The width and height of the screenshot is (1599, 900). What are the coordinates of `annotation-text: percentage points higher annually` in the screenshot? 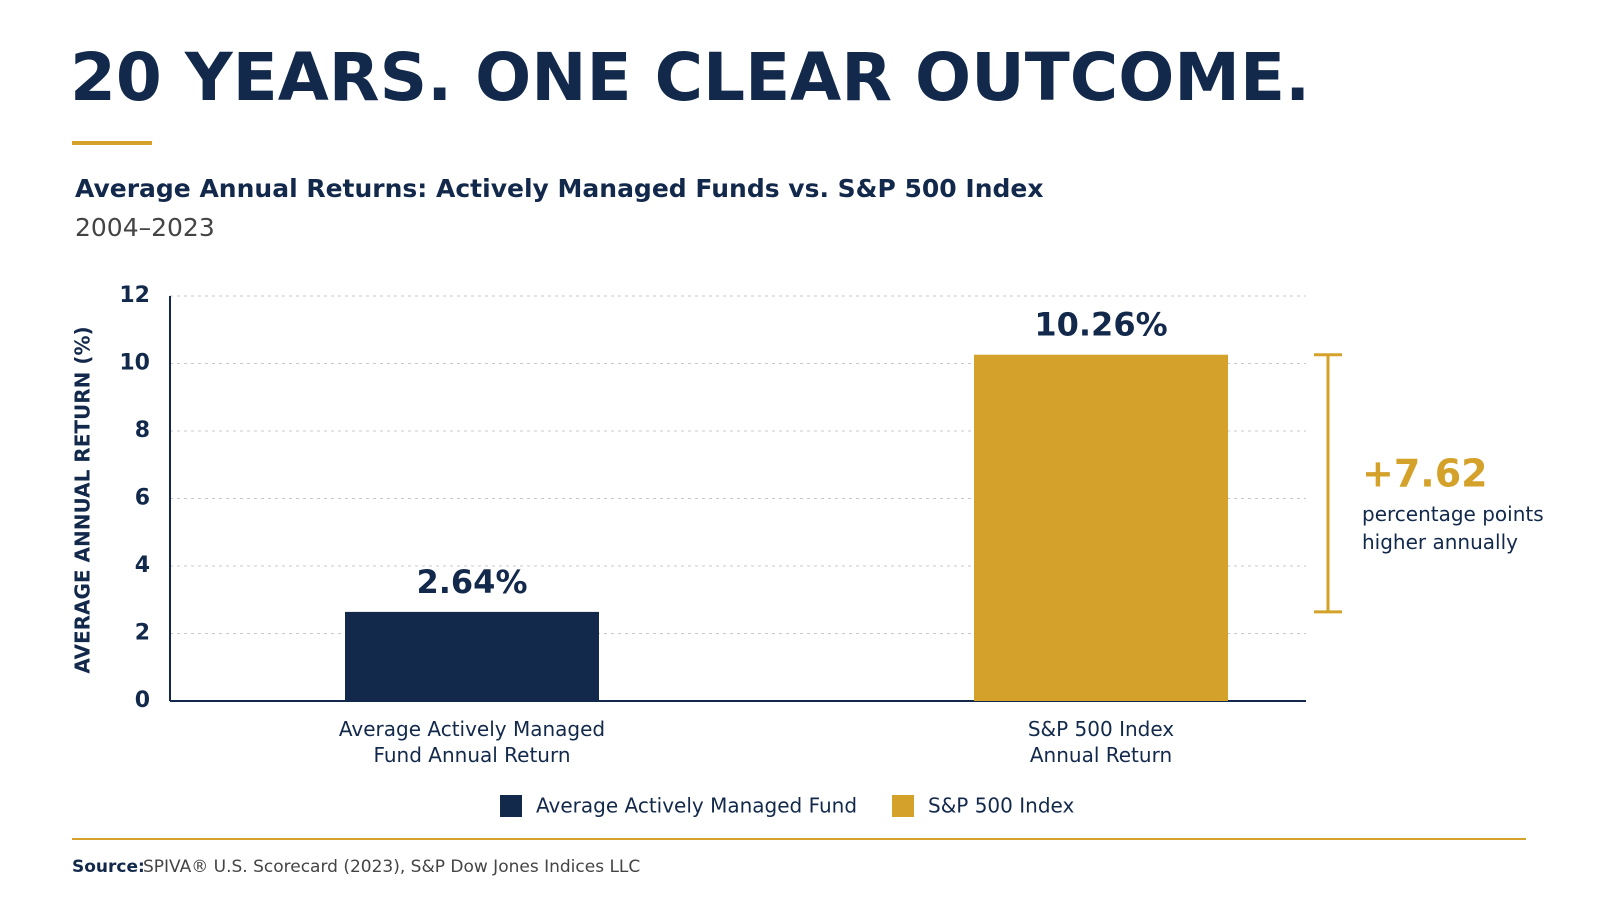 It's located at (1453, 528).